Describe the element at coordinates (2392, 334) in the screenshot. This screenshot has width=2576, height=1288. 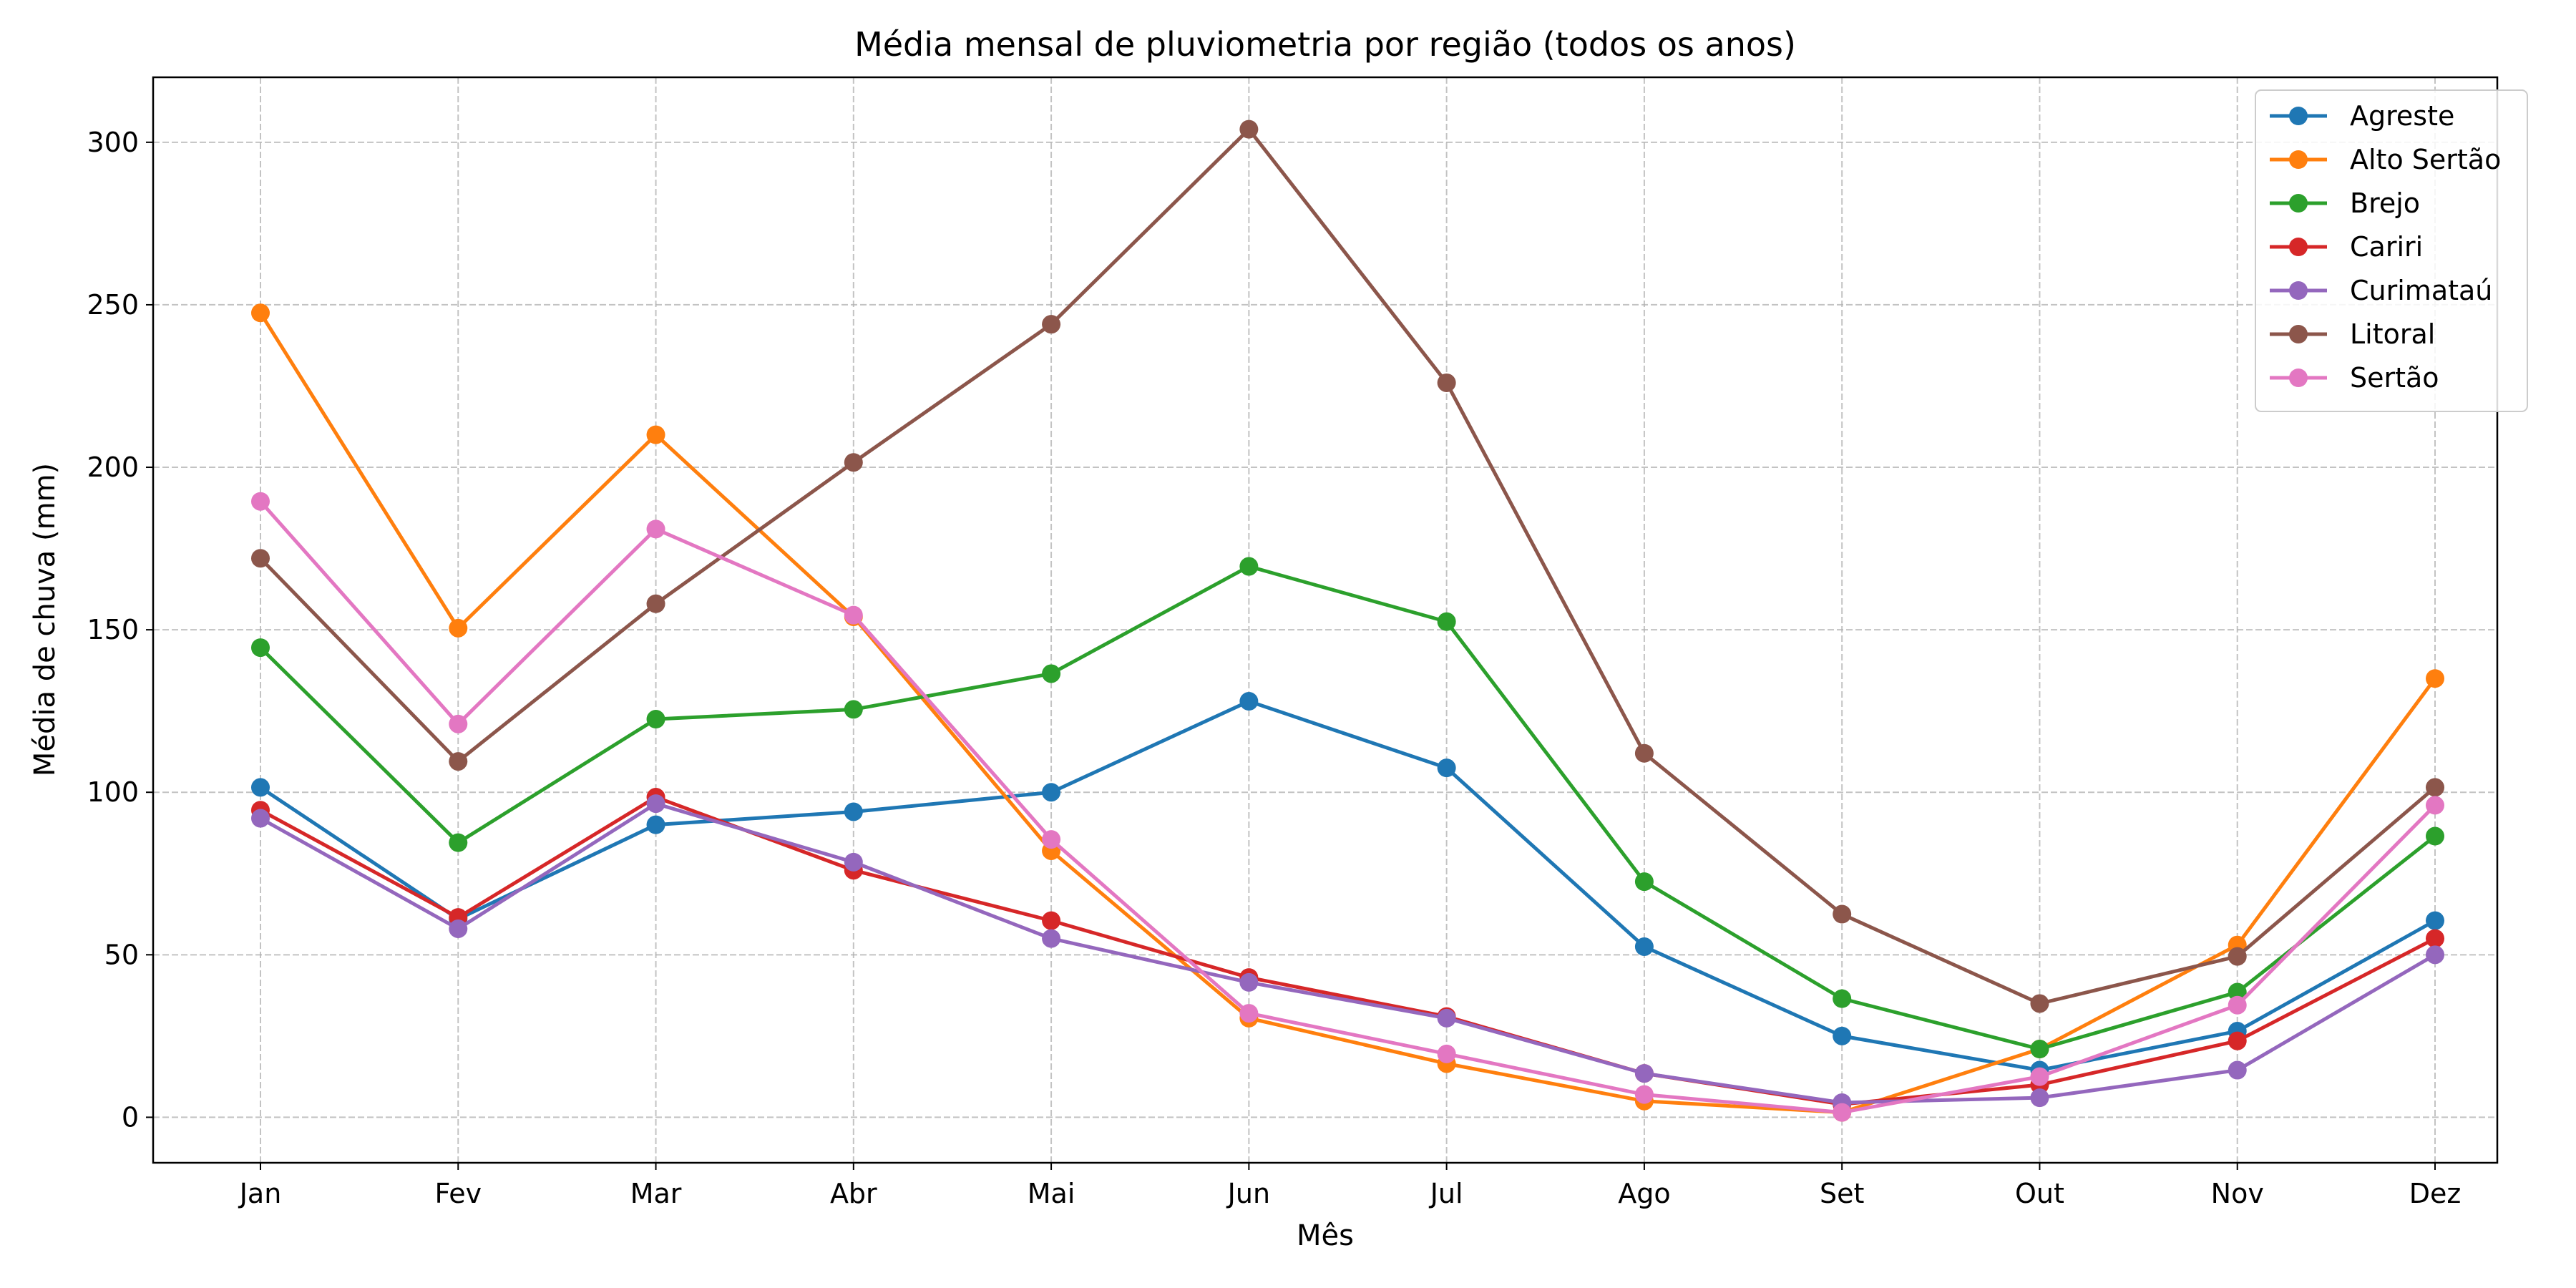
I see `legend-label: Litoral` at that location.